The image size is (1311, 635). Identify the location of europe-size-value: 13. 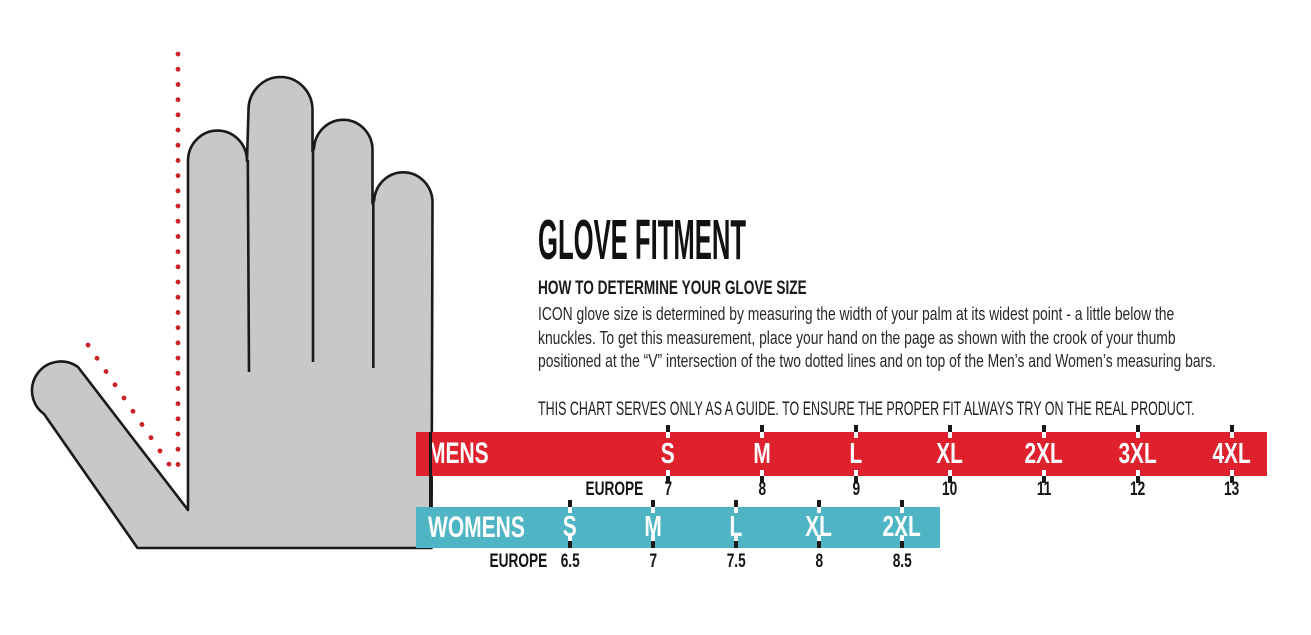
(1232, 489).